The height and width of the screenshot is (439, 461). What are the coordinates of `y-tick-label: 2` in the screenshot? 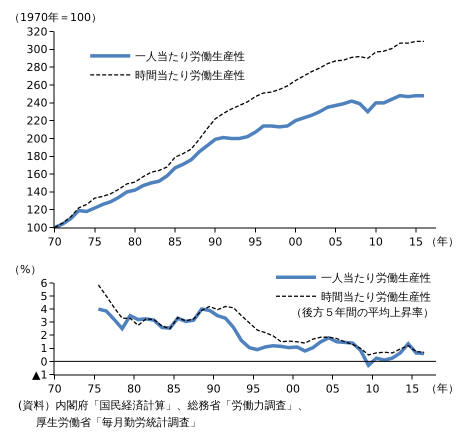 It's located at (44, 335).